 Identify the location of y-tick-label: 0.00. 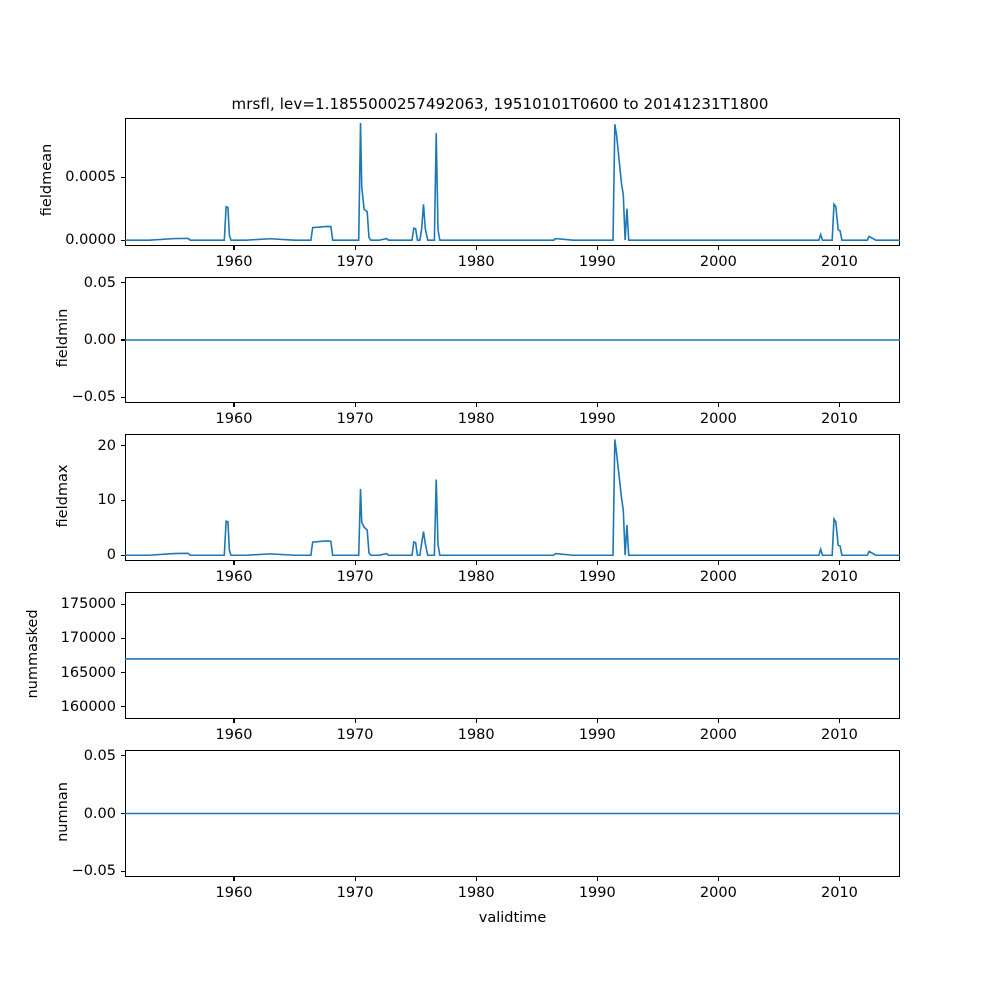
(99, 340).